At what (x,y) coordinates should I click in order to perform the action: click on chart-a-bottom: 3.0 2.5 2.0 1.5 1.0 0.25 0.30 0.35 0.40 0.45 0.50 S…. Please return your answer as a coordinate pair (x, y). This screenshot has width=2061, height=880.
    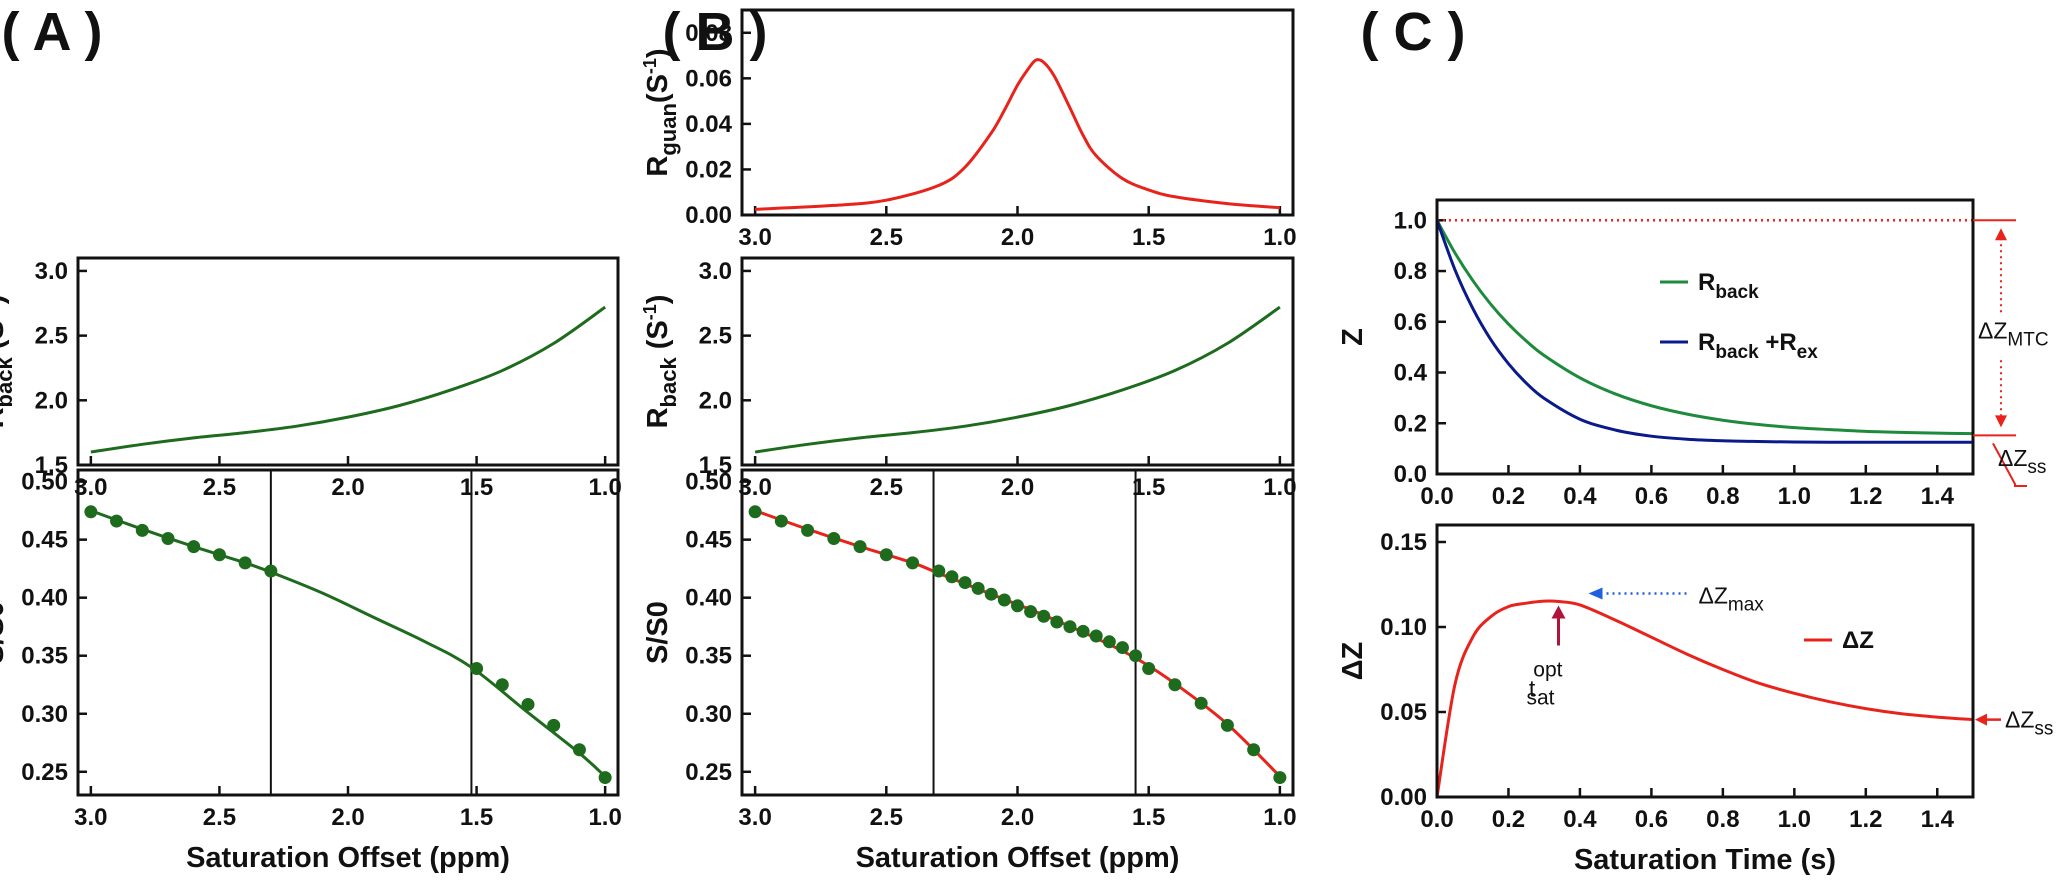
    Looking at the image, I should click on (311, 671).